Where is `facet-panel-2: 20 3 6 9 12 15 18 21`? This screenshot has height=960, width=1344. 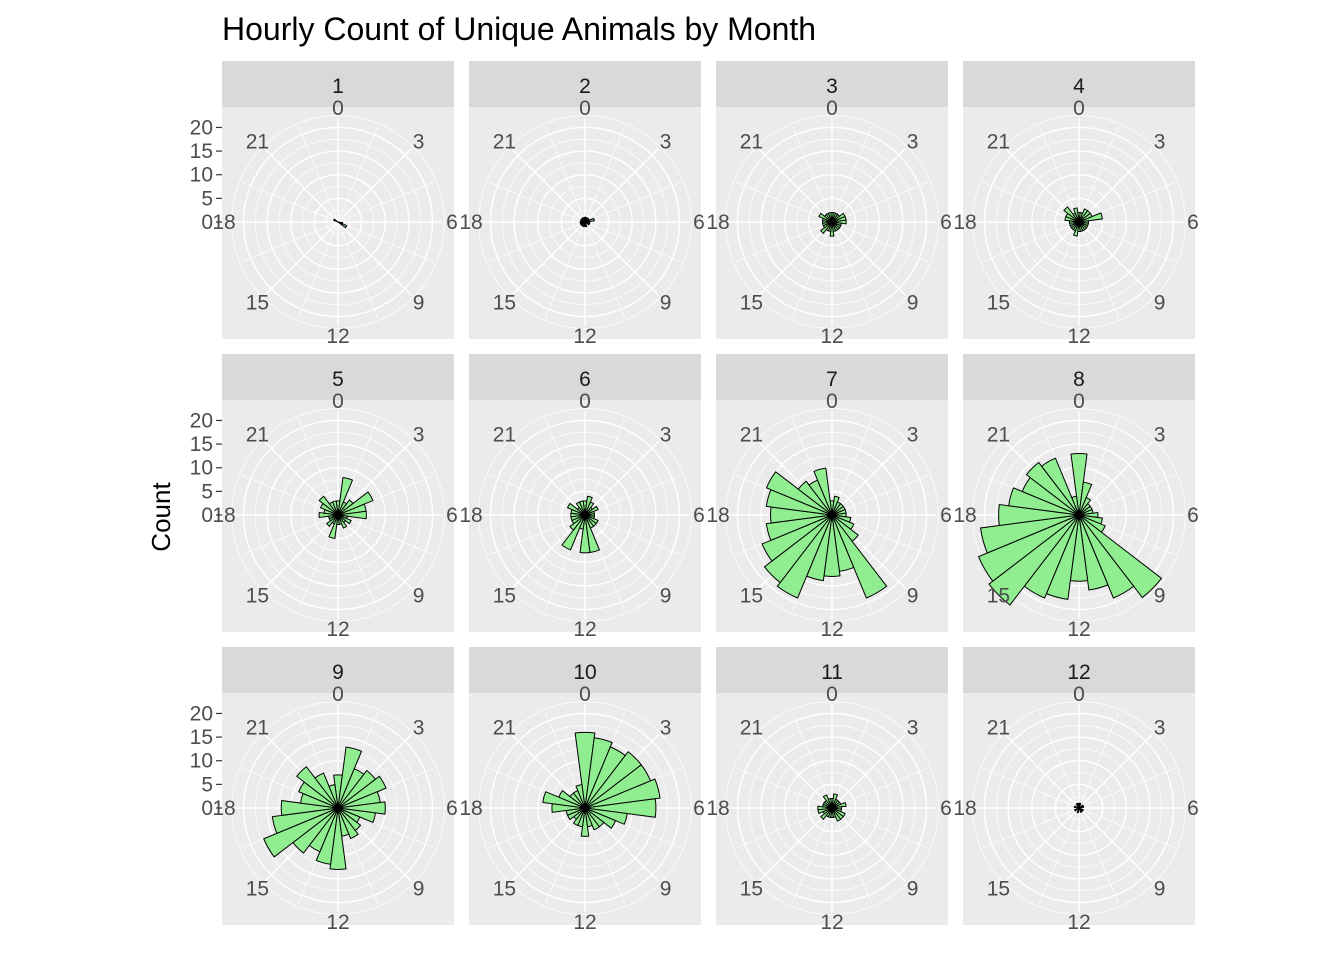
facet-panel-2: 20 3 6 9 12 15 18 21 is located at coordinates (582, 204).